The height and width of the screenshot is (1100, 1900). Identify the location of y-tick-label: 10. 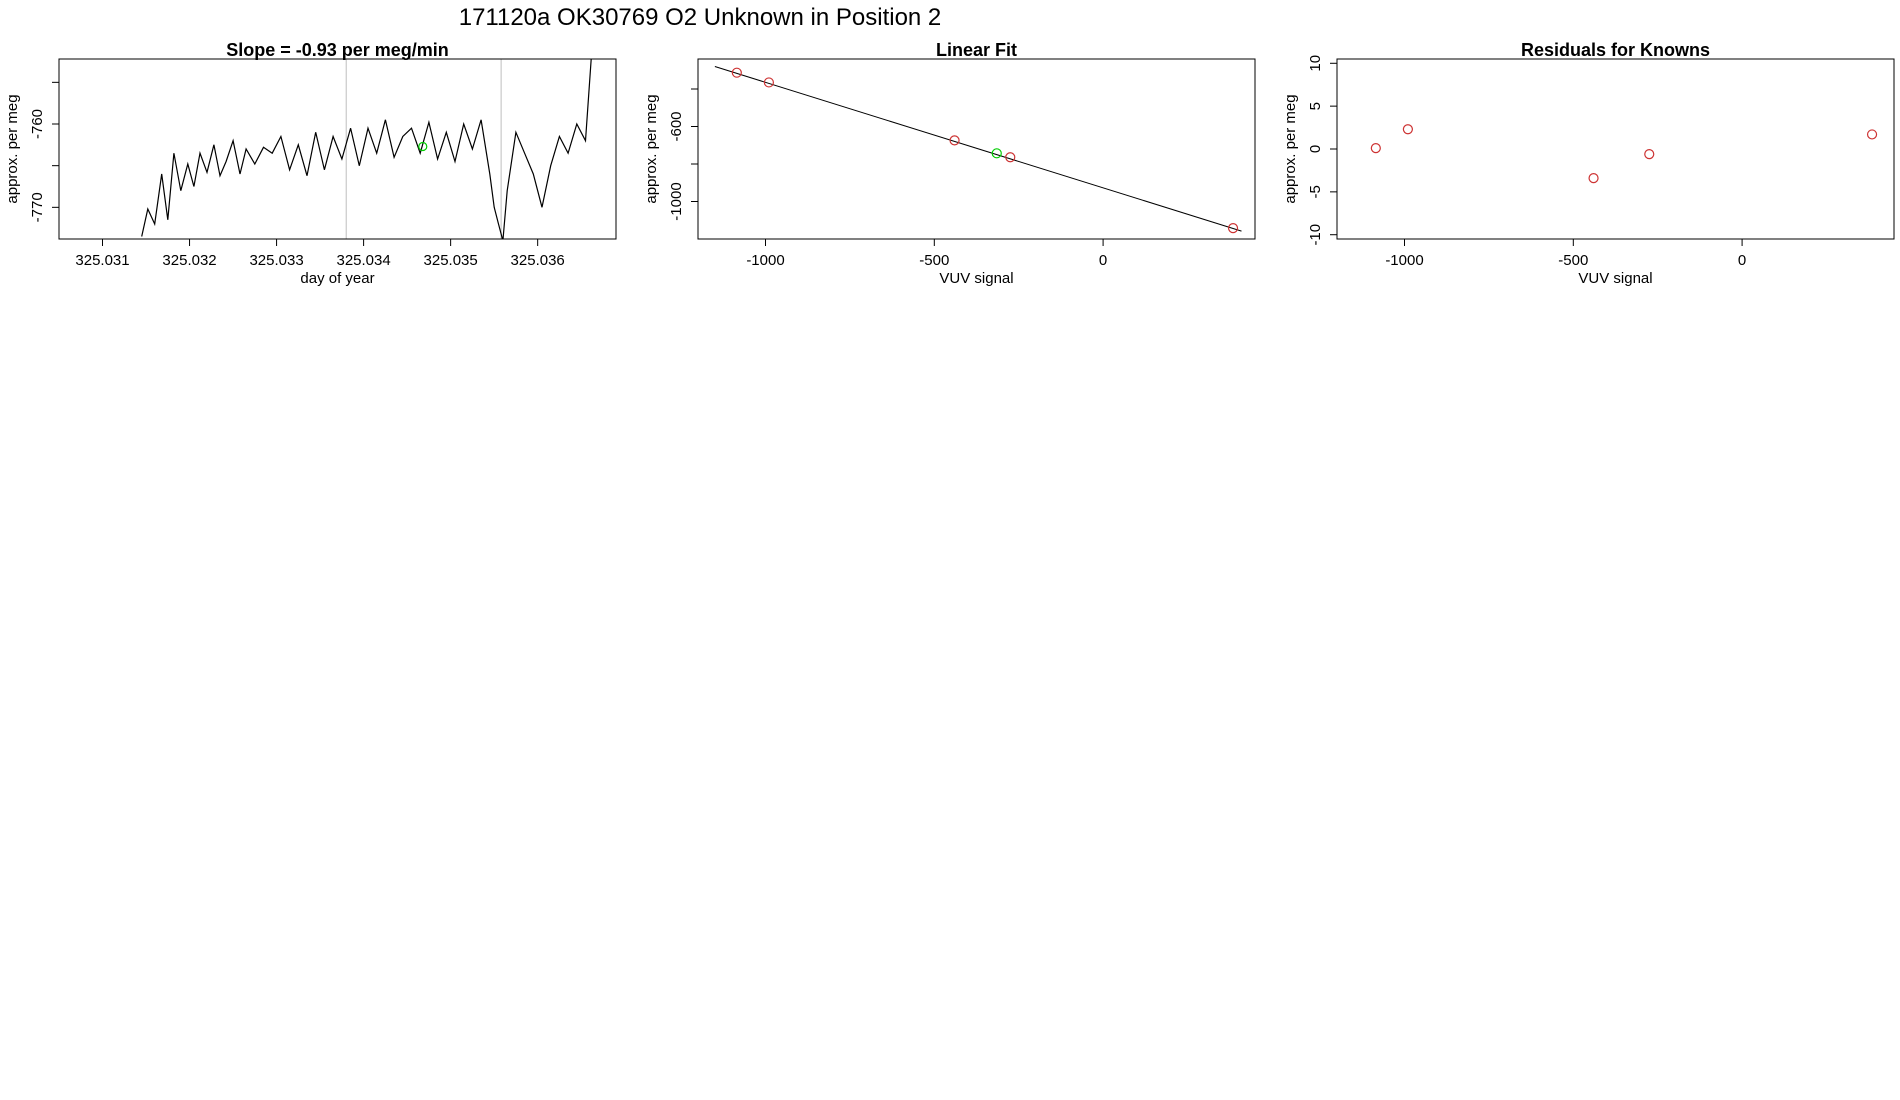
(1315, 63).